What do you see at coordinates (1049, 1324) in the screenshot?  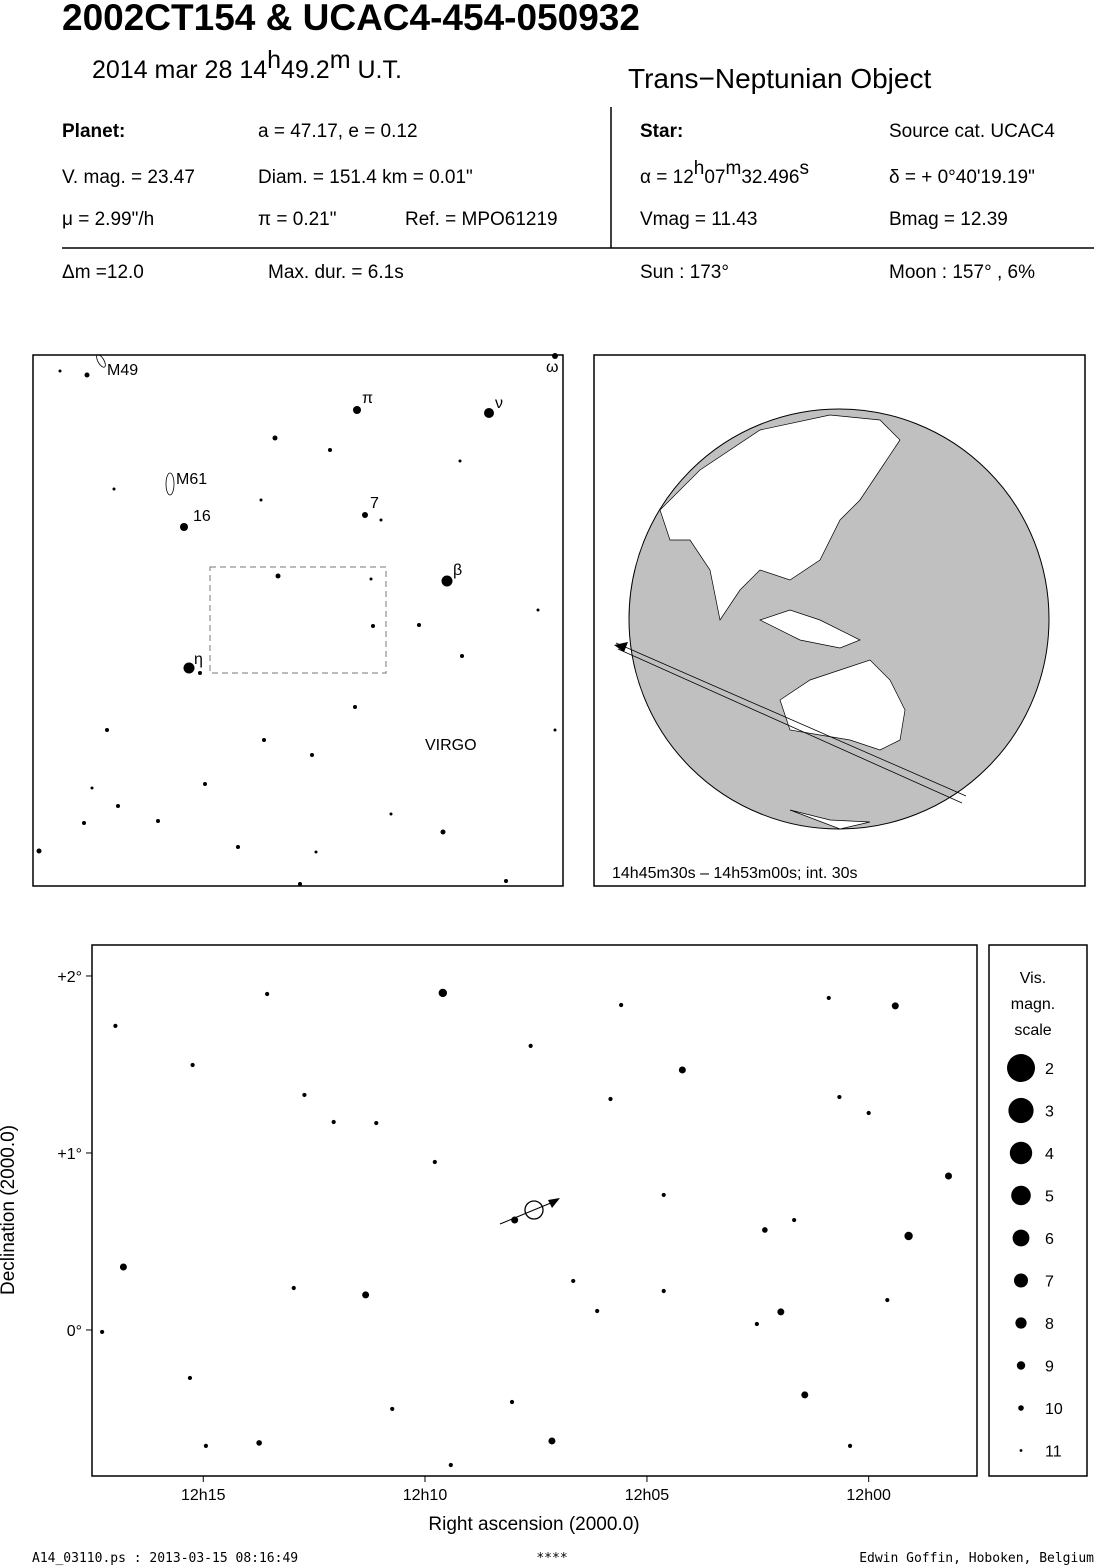 I see `legend-label: 8` at bounding box center [1049, 1324].